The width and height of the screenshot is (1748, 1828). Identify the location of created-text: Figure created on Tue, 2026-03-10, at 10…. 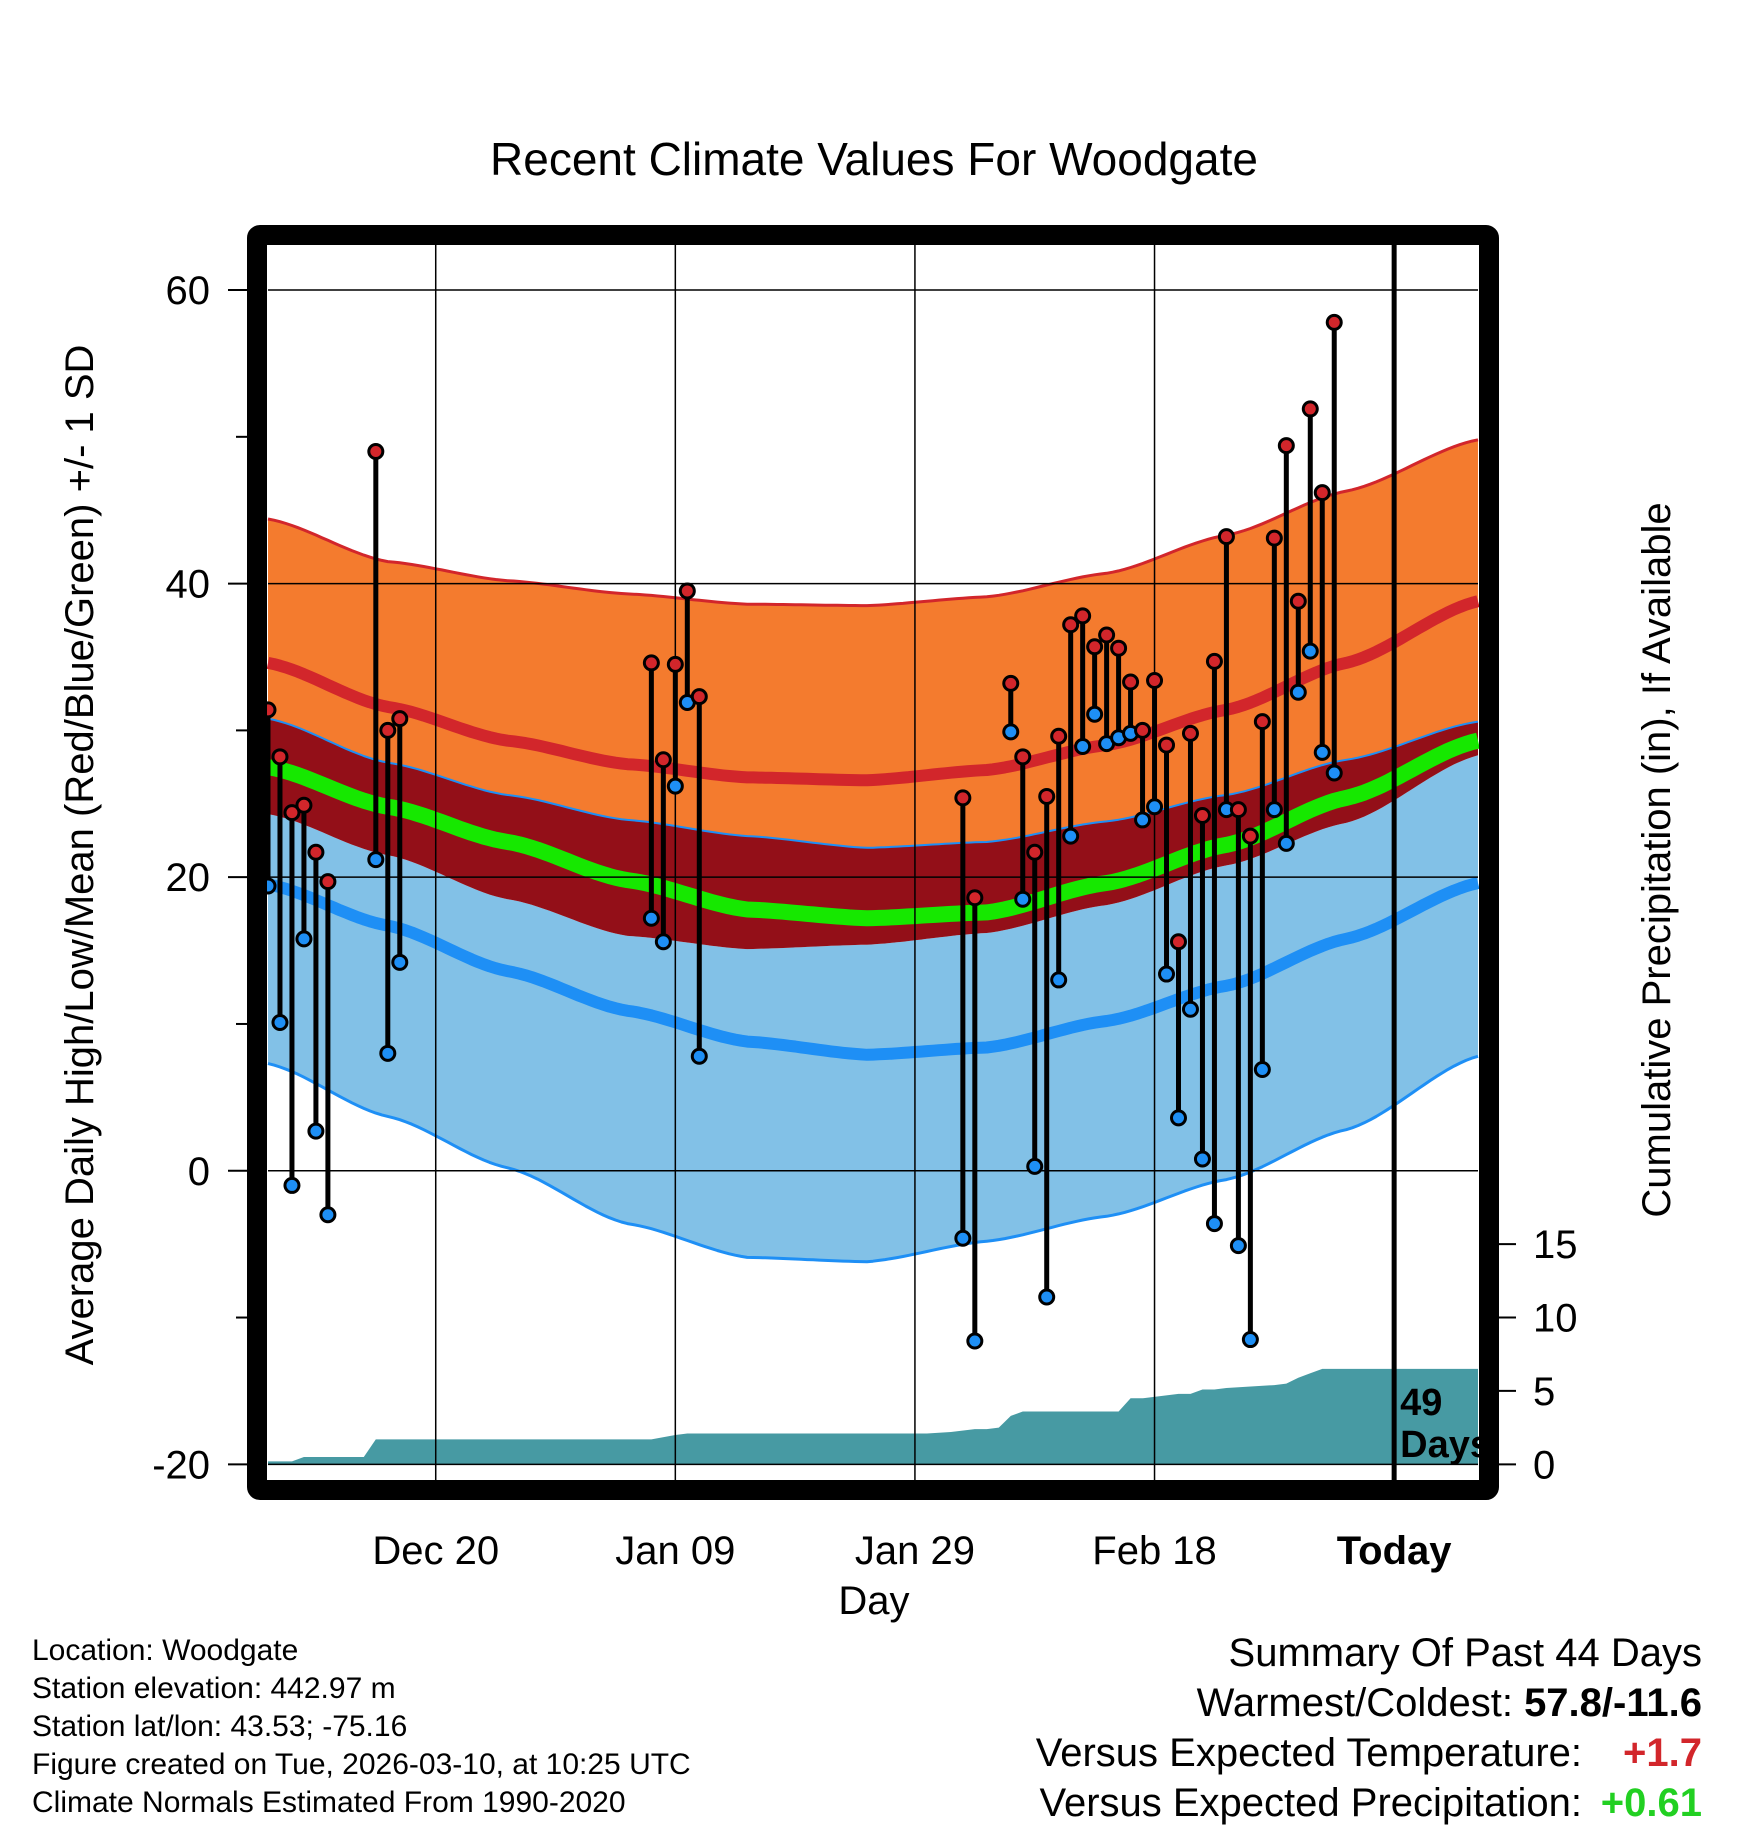
(361, 1764).